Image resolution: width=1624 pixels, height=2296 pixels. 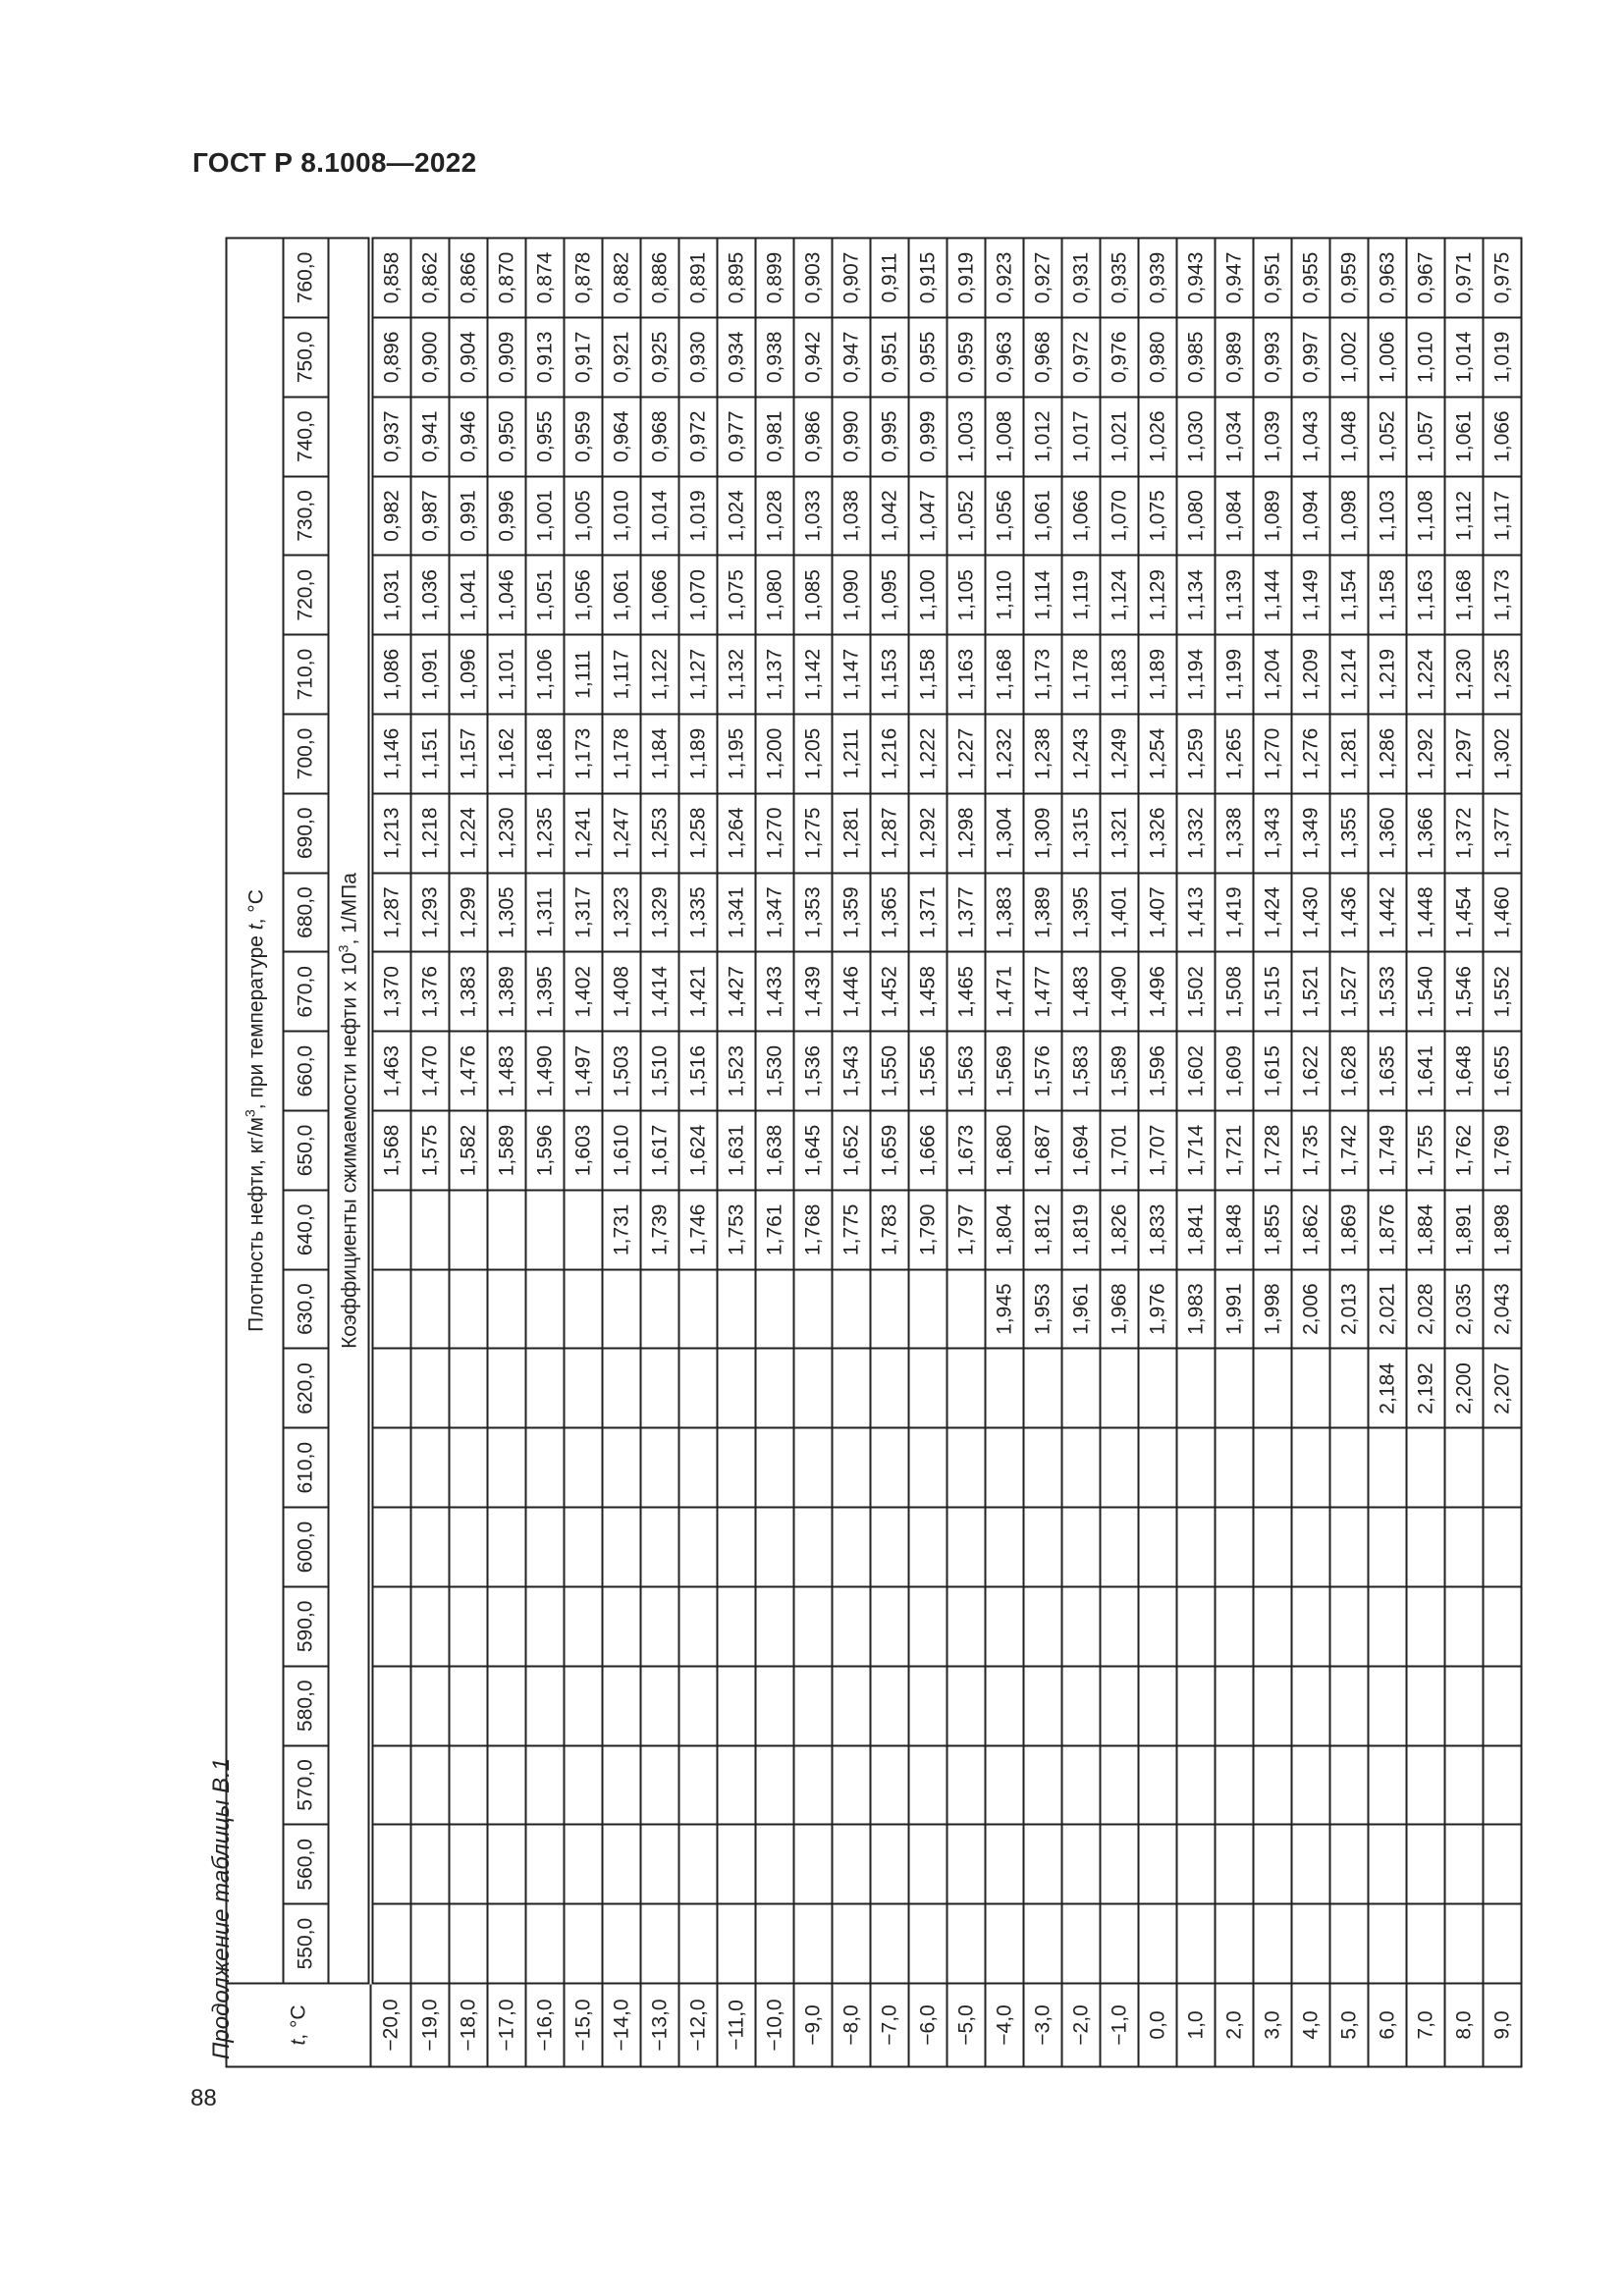 I want to click on coefficient-cell: 1,768, so click(x=813, y=1230).